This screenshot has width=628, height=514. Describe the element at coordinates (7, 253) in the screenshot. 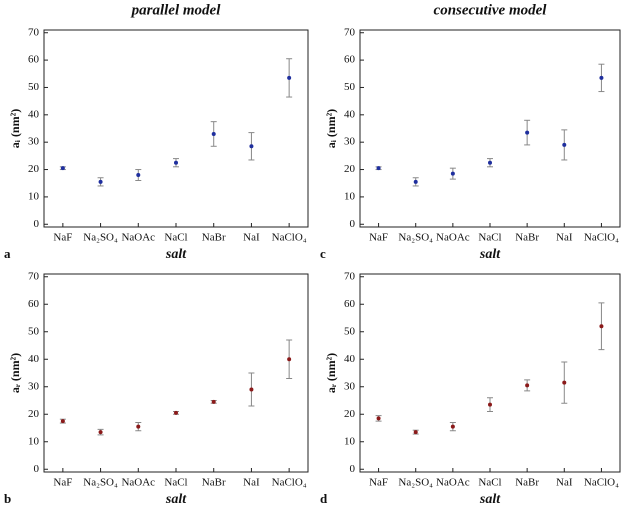

I see `panel-label: a` at that location.